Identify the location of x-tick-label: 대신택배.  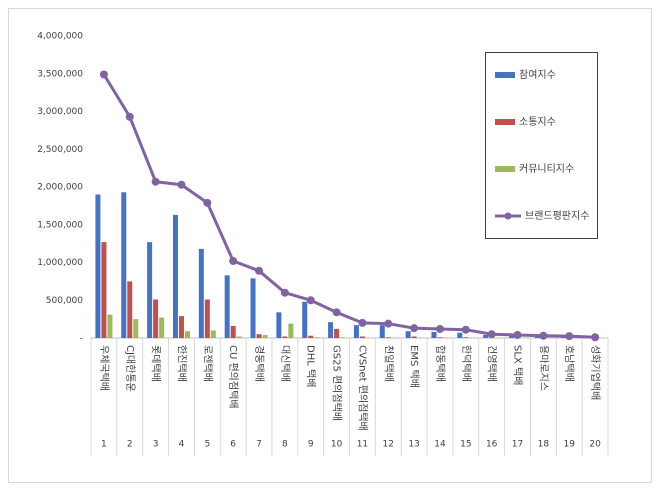
(285, 363).